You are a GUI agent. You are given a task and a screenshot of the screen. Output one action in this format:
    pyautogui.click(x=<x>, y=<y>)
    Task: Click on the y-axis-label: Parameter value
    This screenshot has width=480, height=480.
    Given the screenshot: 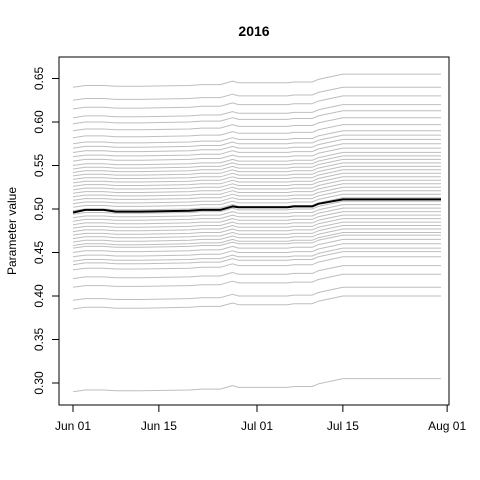 What is the action you would take?
    pyautogui.click(x=12, y=231)
    